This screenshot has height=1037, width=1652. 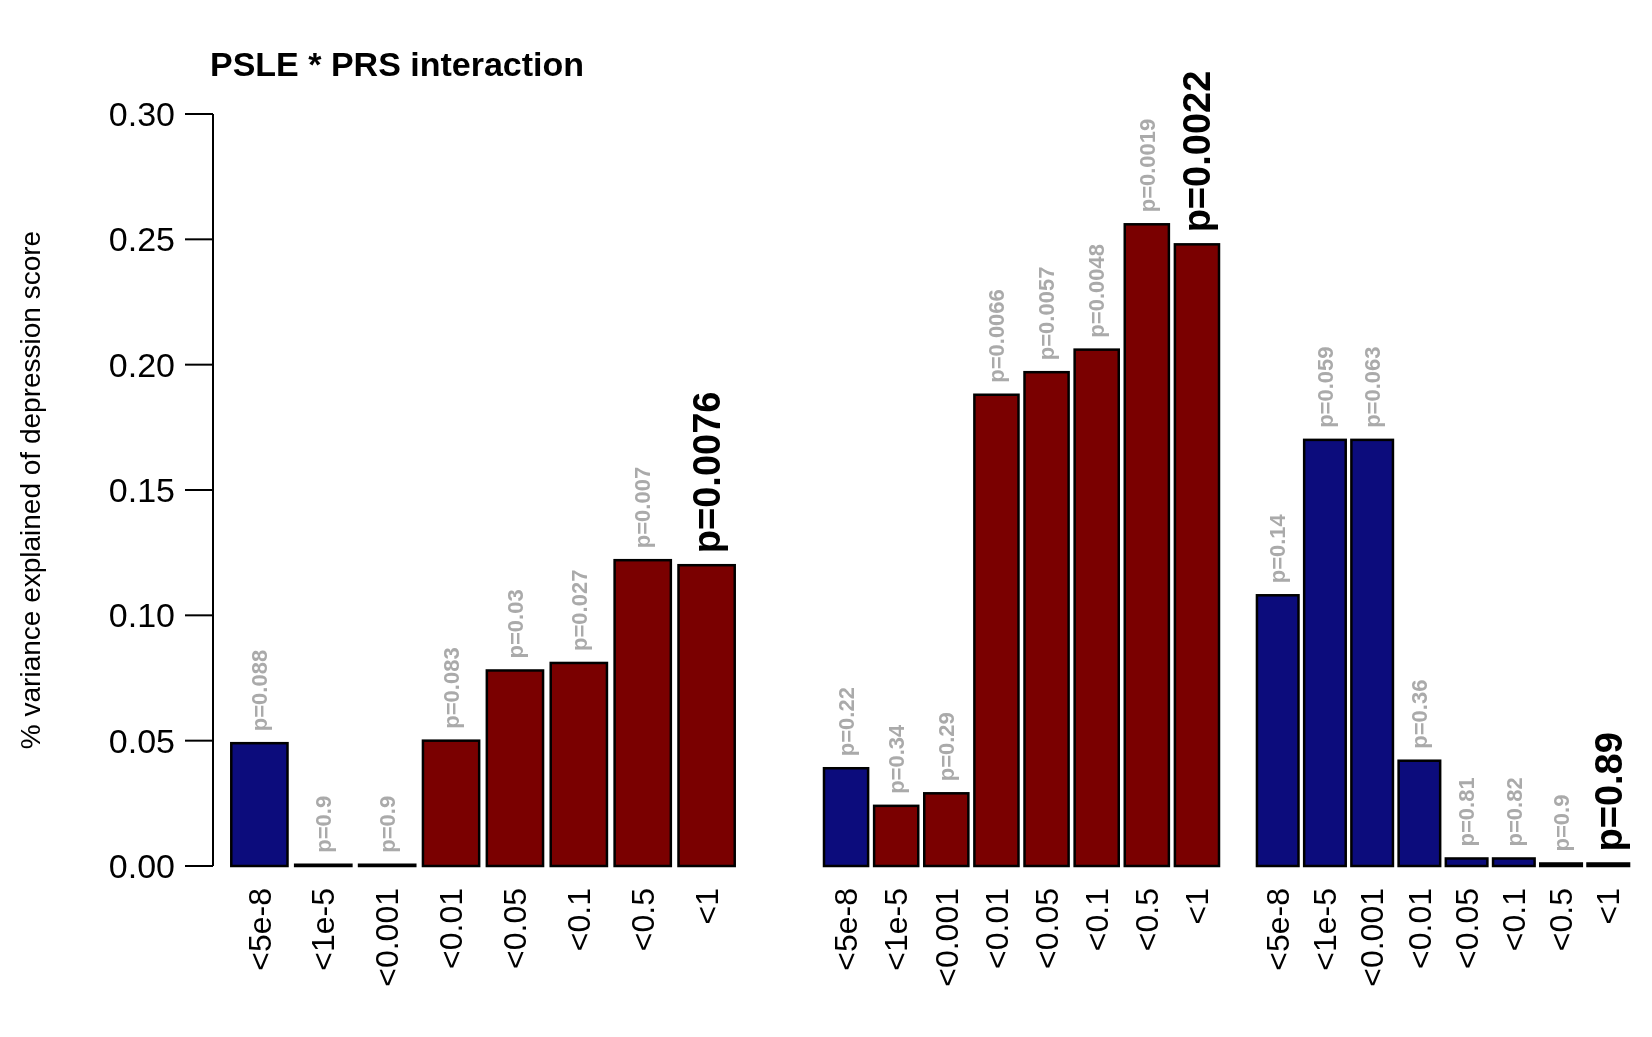 I want to click on y-tick-label: 0.10, so click(x=141, y=615).